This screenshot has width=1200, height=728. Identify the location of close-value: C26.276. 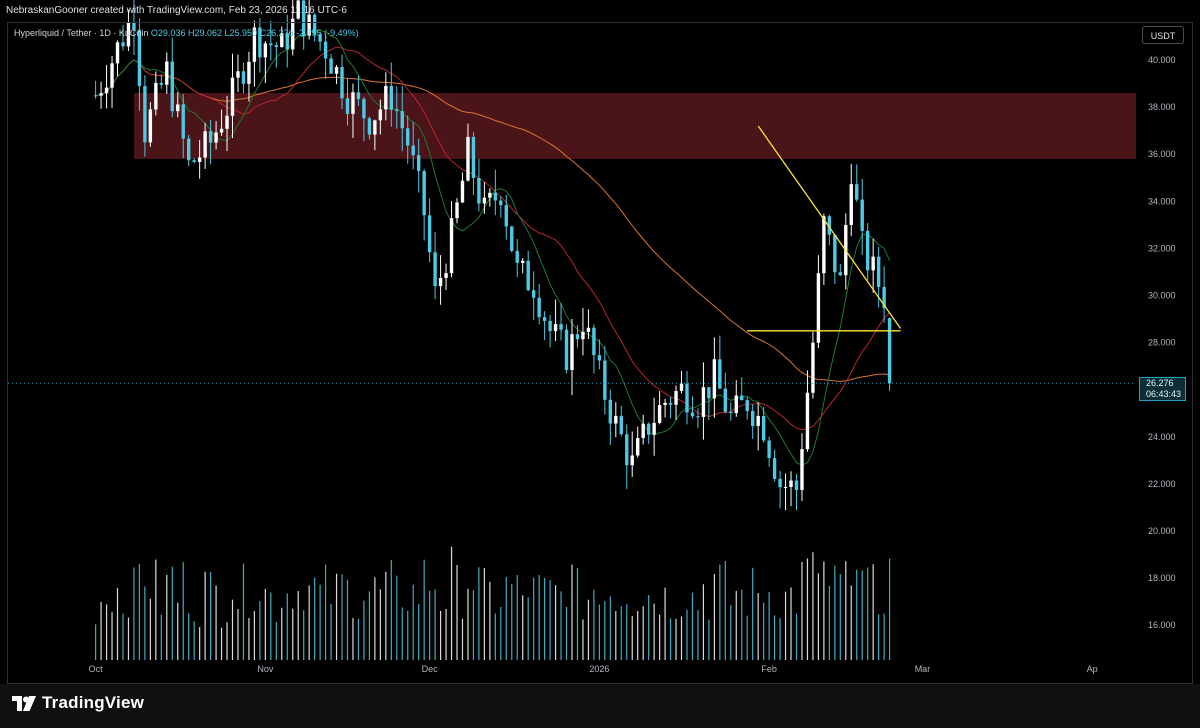
(276, 33).